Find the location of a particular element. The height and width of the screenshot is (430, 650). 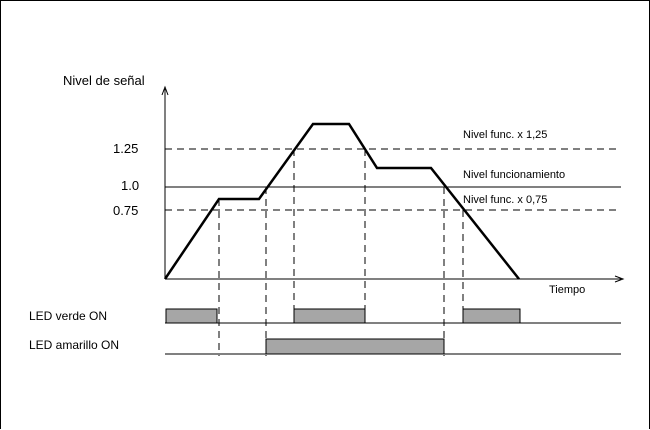

x-axis-label: Tiempo is located at coordinates (567, 290).